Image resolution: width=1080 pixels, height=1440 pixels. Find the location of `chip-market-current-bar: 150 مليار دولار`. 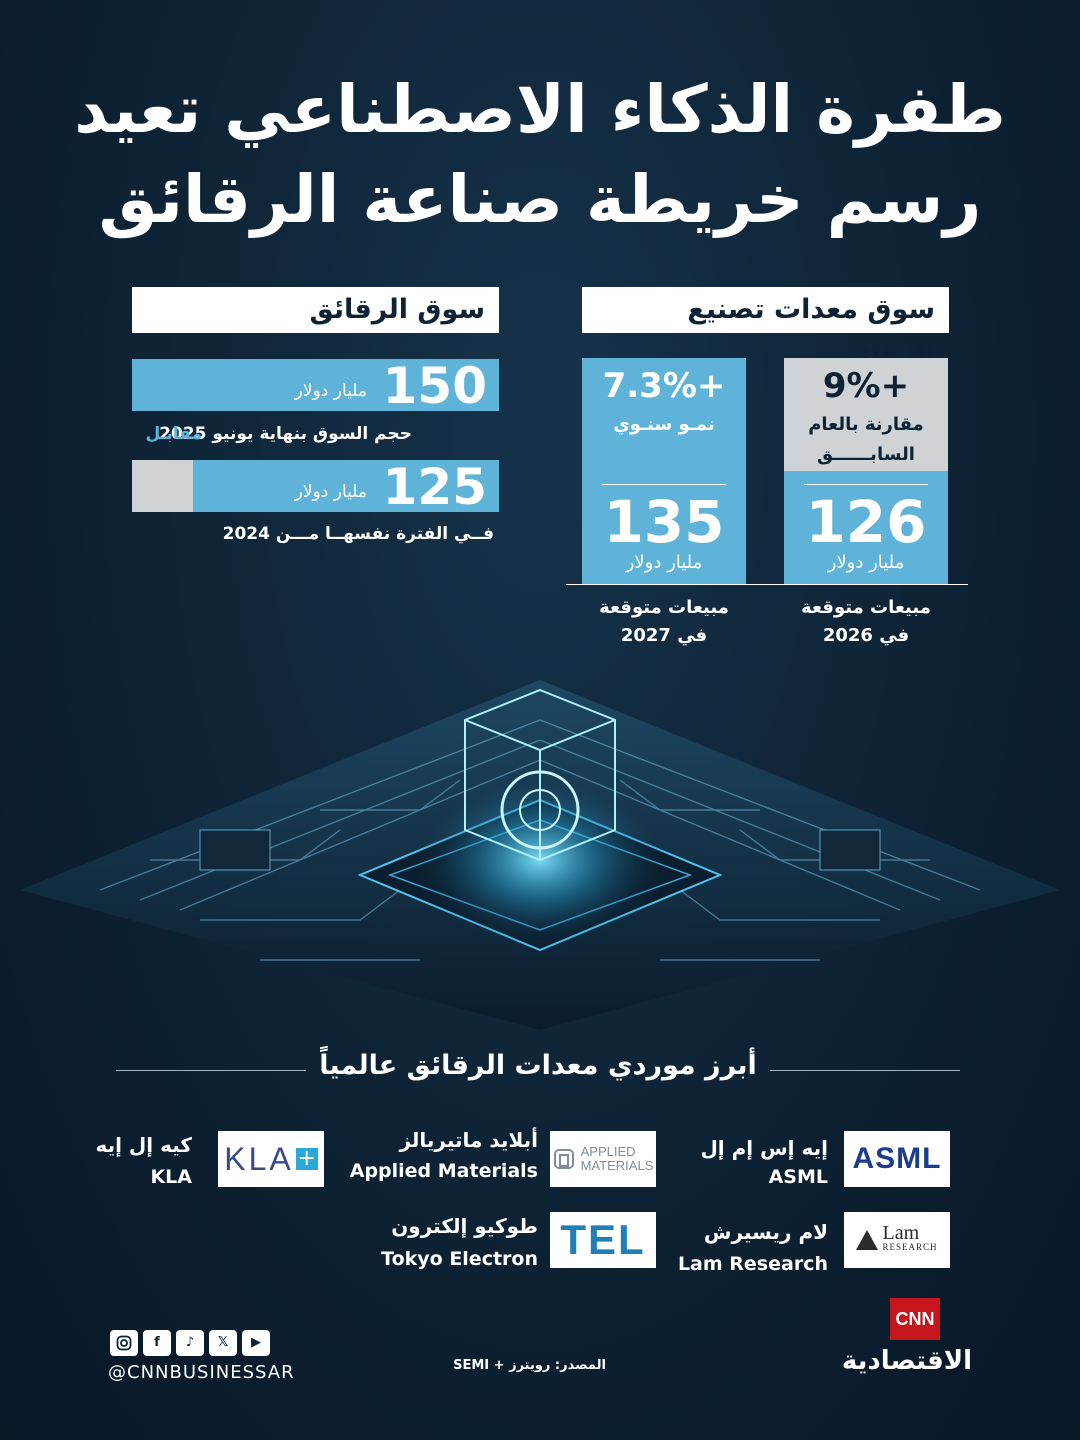

chip-market-current-bar: 150 مليار دولار is located at coordinates (315, 386).